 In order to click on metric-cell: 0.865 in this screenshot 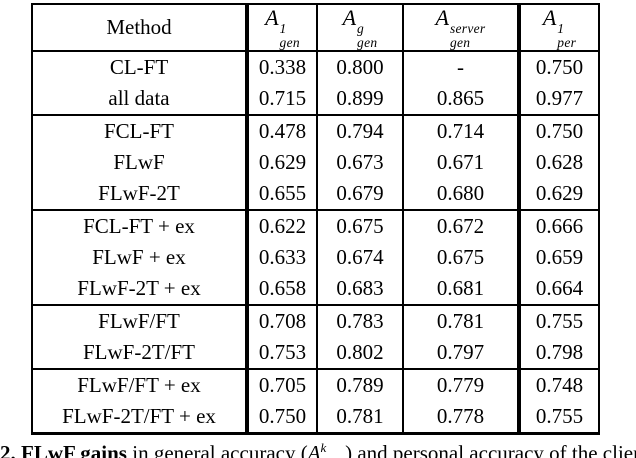, I will do `click(462, 99)`.